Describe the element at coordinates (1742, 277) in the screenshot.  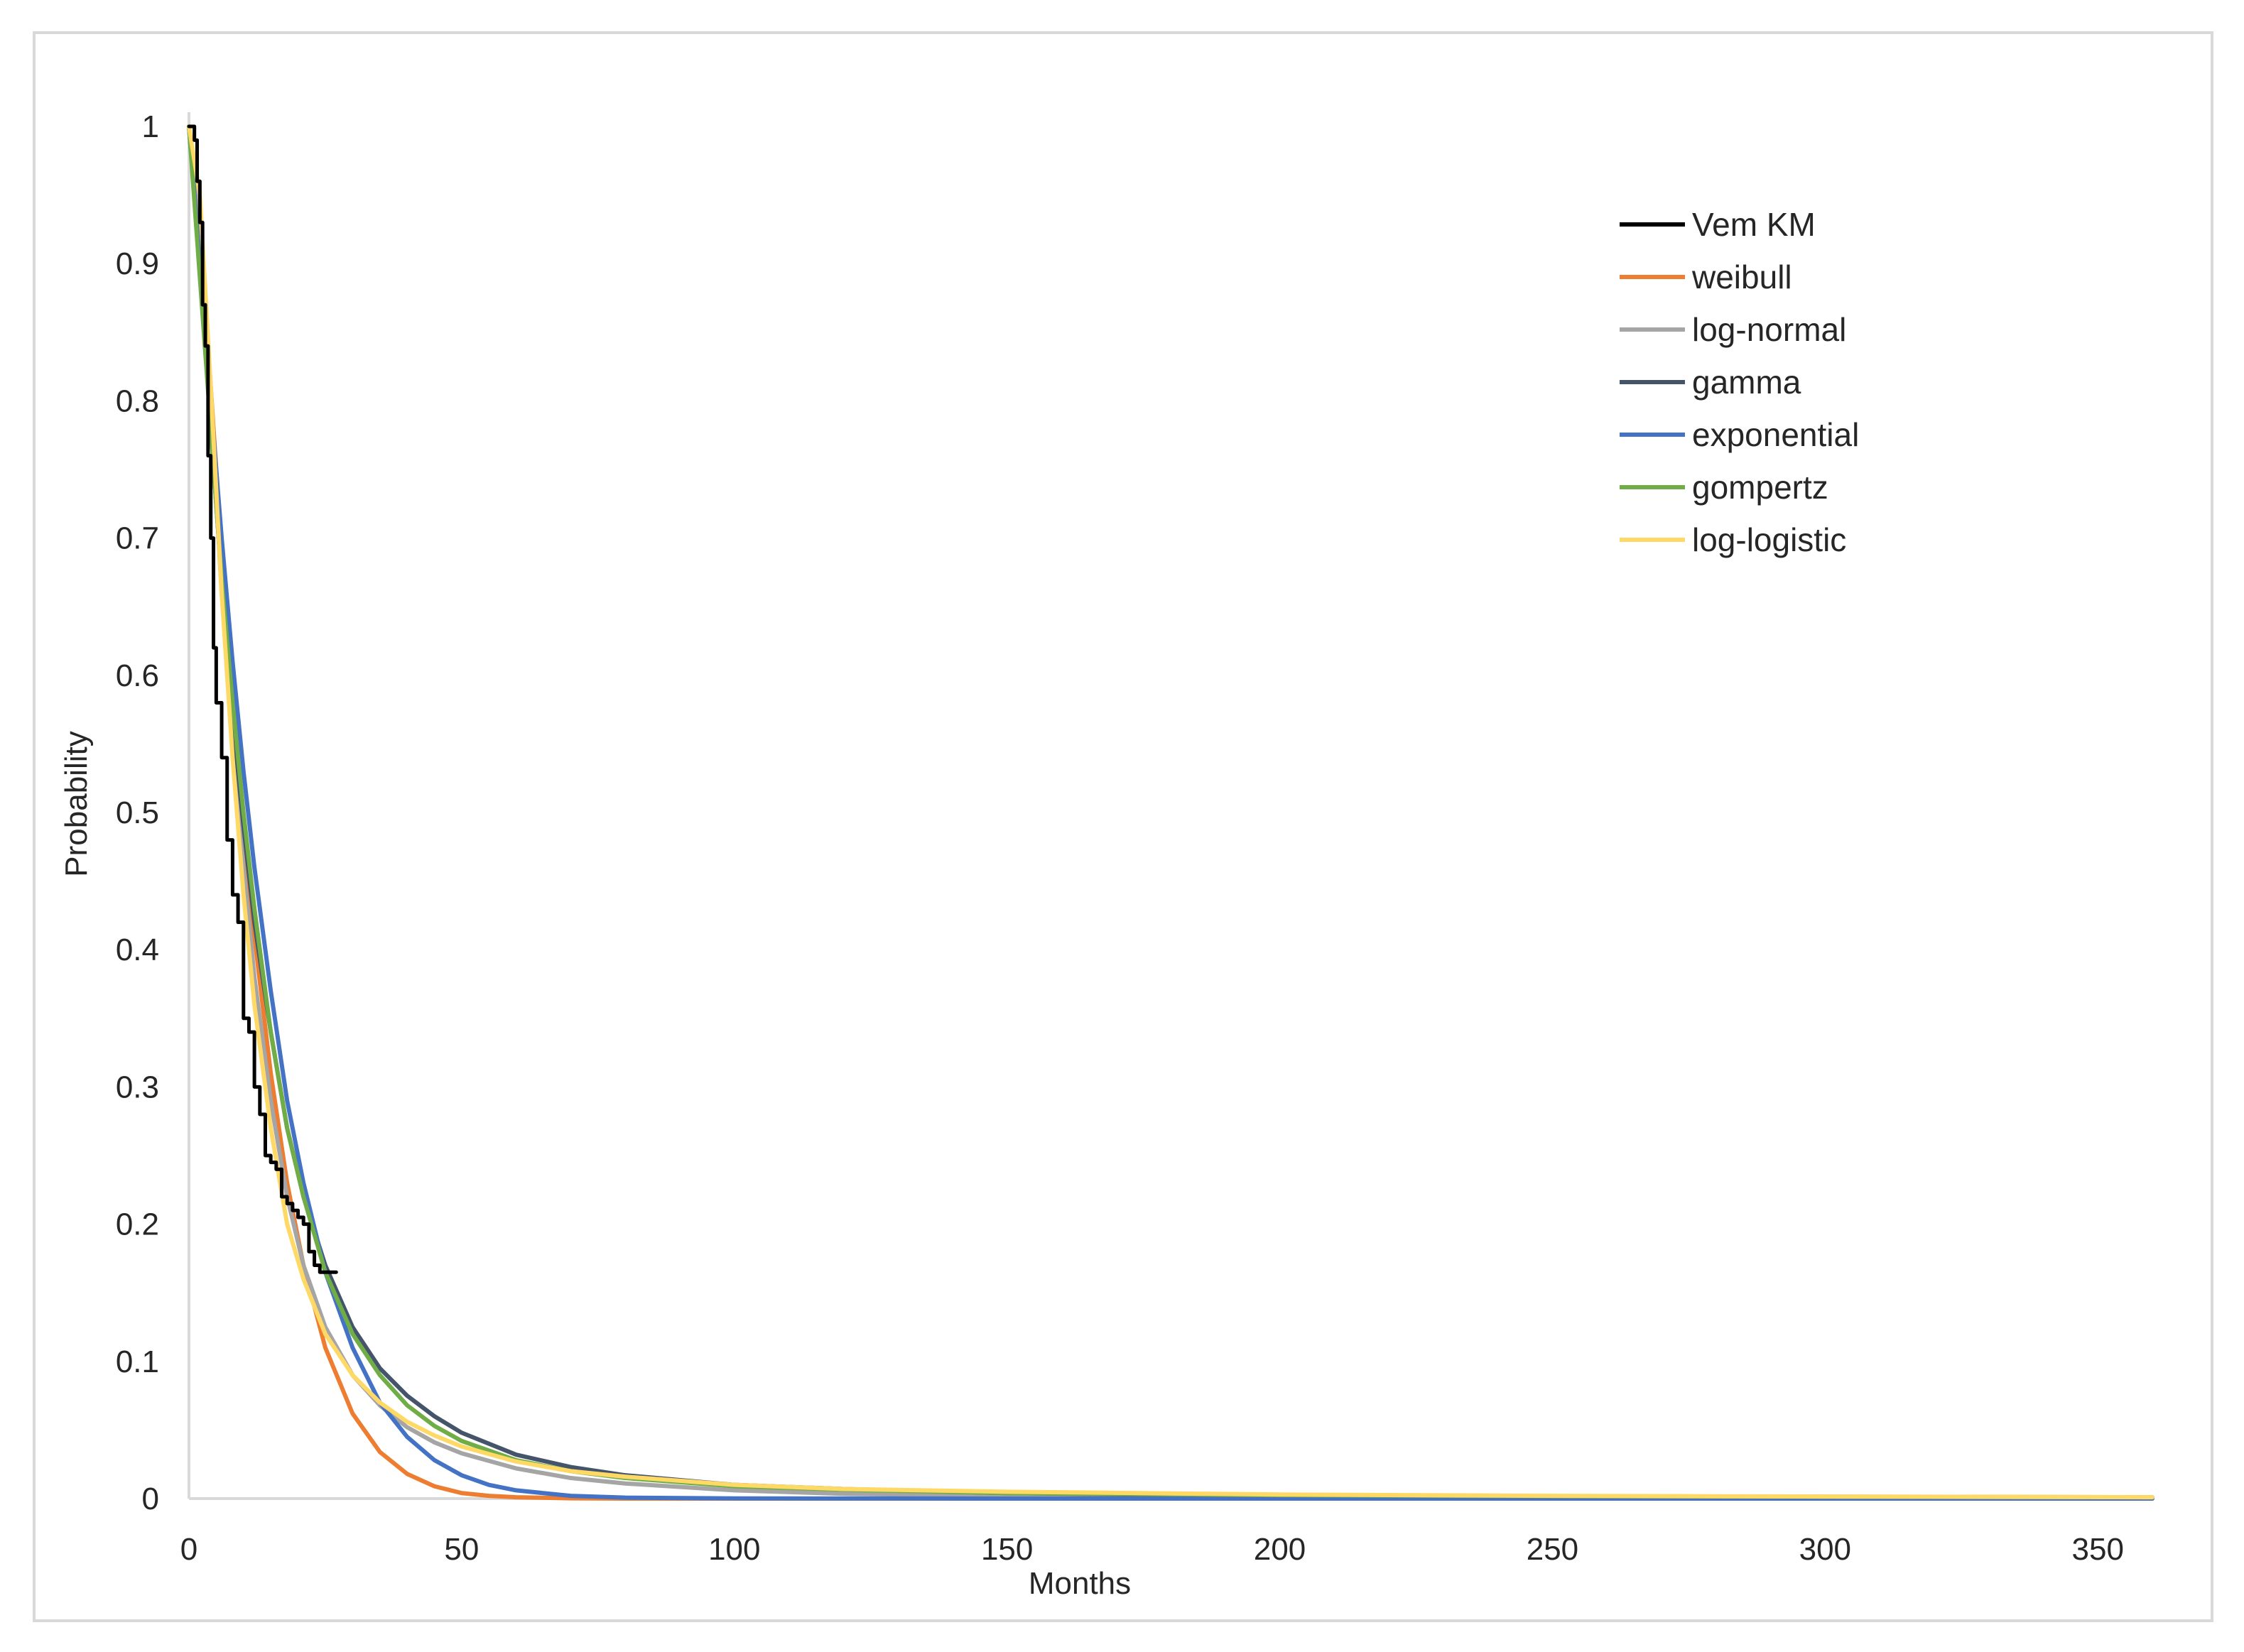
I see `legend-label: weibull` at that location.